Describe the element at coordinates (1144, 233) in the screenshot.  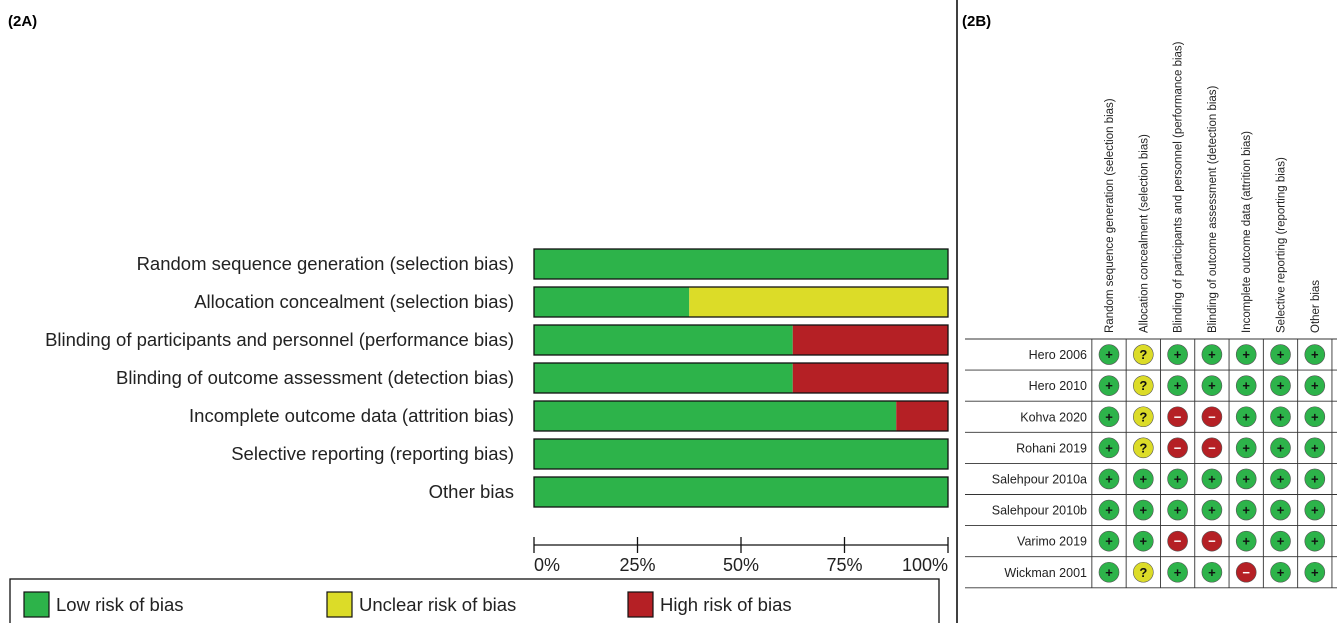
I see `column-header: Allocation concealment (selection bias)` at that location.